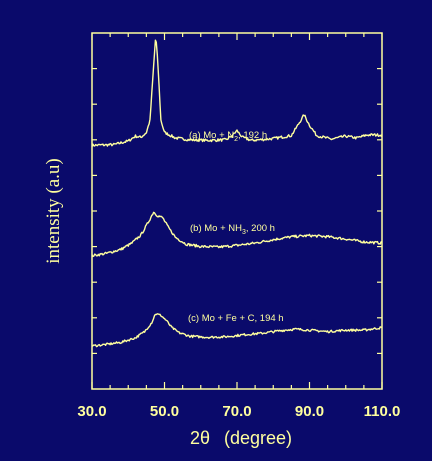  What do you see at coordinates (258, 438) in the screenshot?
I see `x-axis-title-unit: (degree)` at bounding box center [258, 438].